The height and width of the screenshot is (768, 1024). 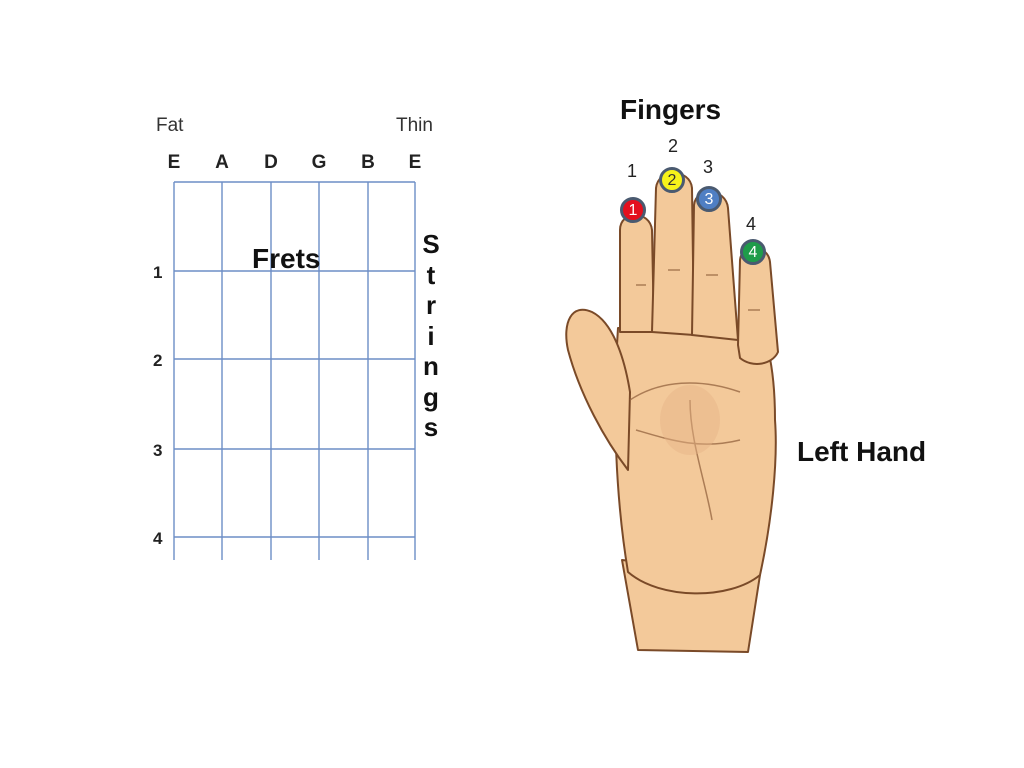 What do you see at coordinates (271, 162) in the screenshot?
I see `string-name-d: D` at bounding box center [271, 162].